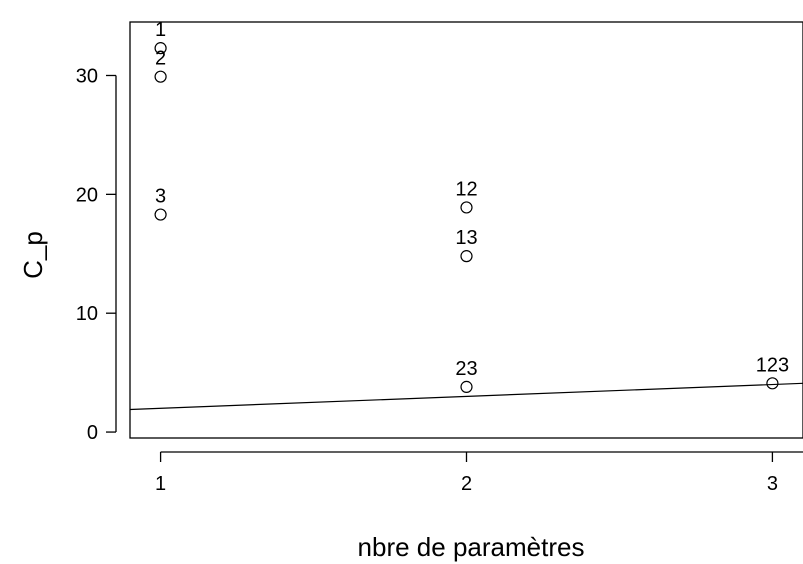  I want to click on x-tick-label: 2, so click(466, 484).